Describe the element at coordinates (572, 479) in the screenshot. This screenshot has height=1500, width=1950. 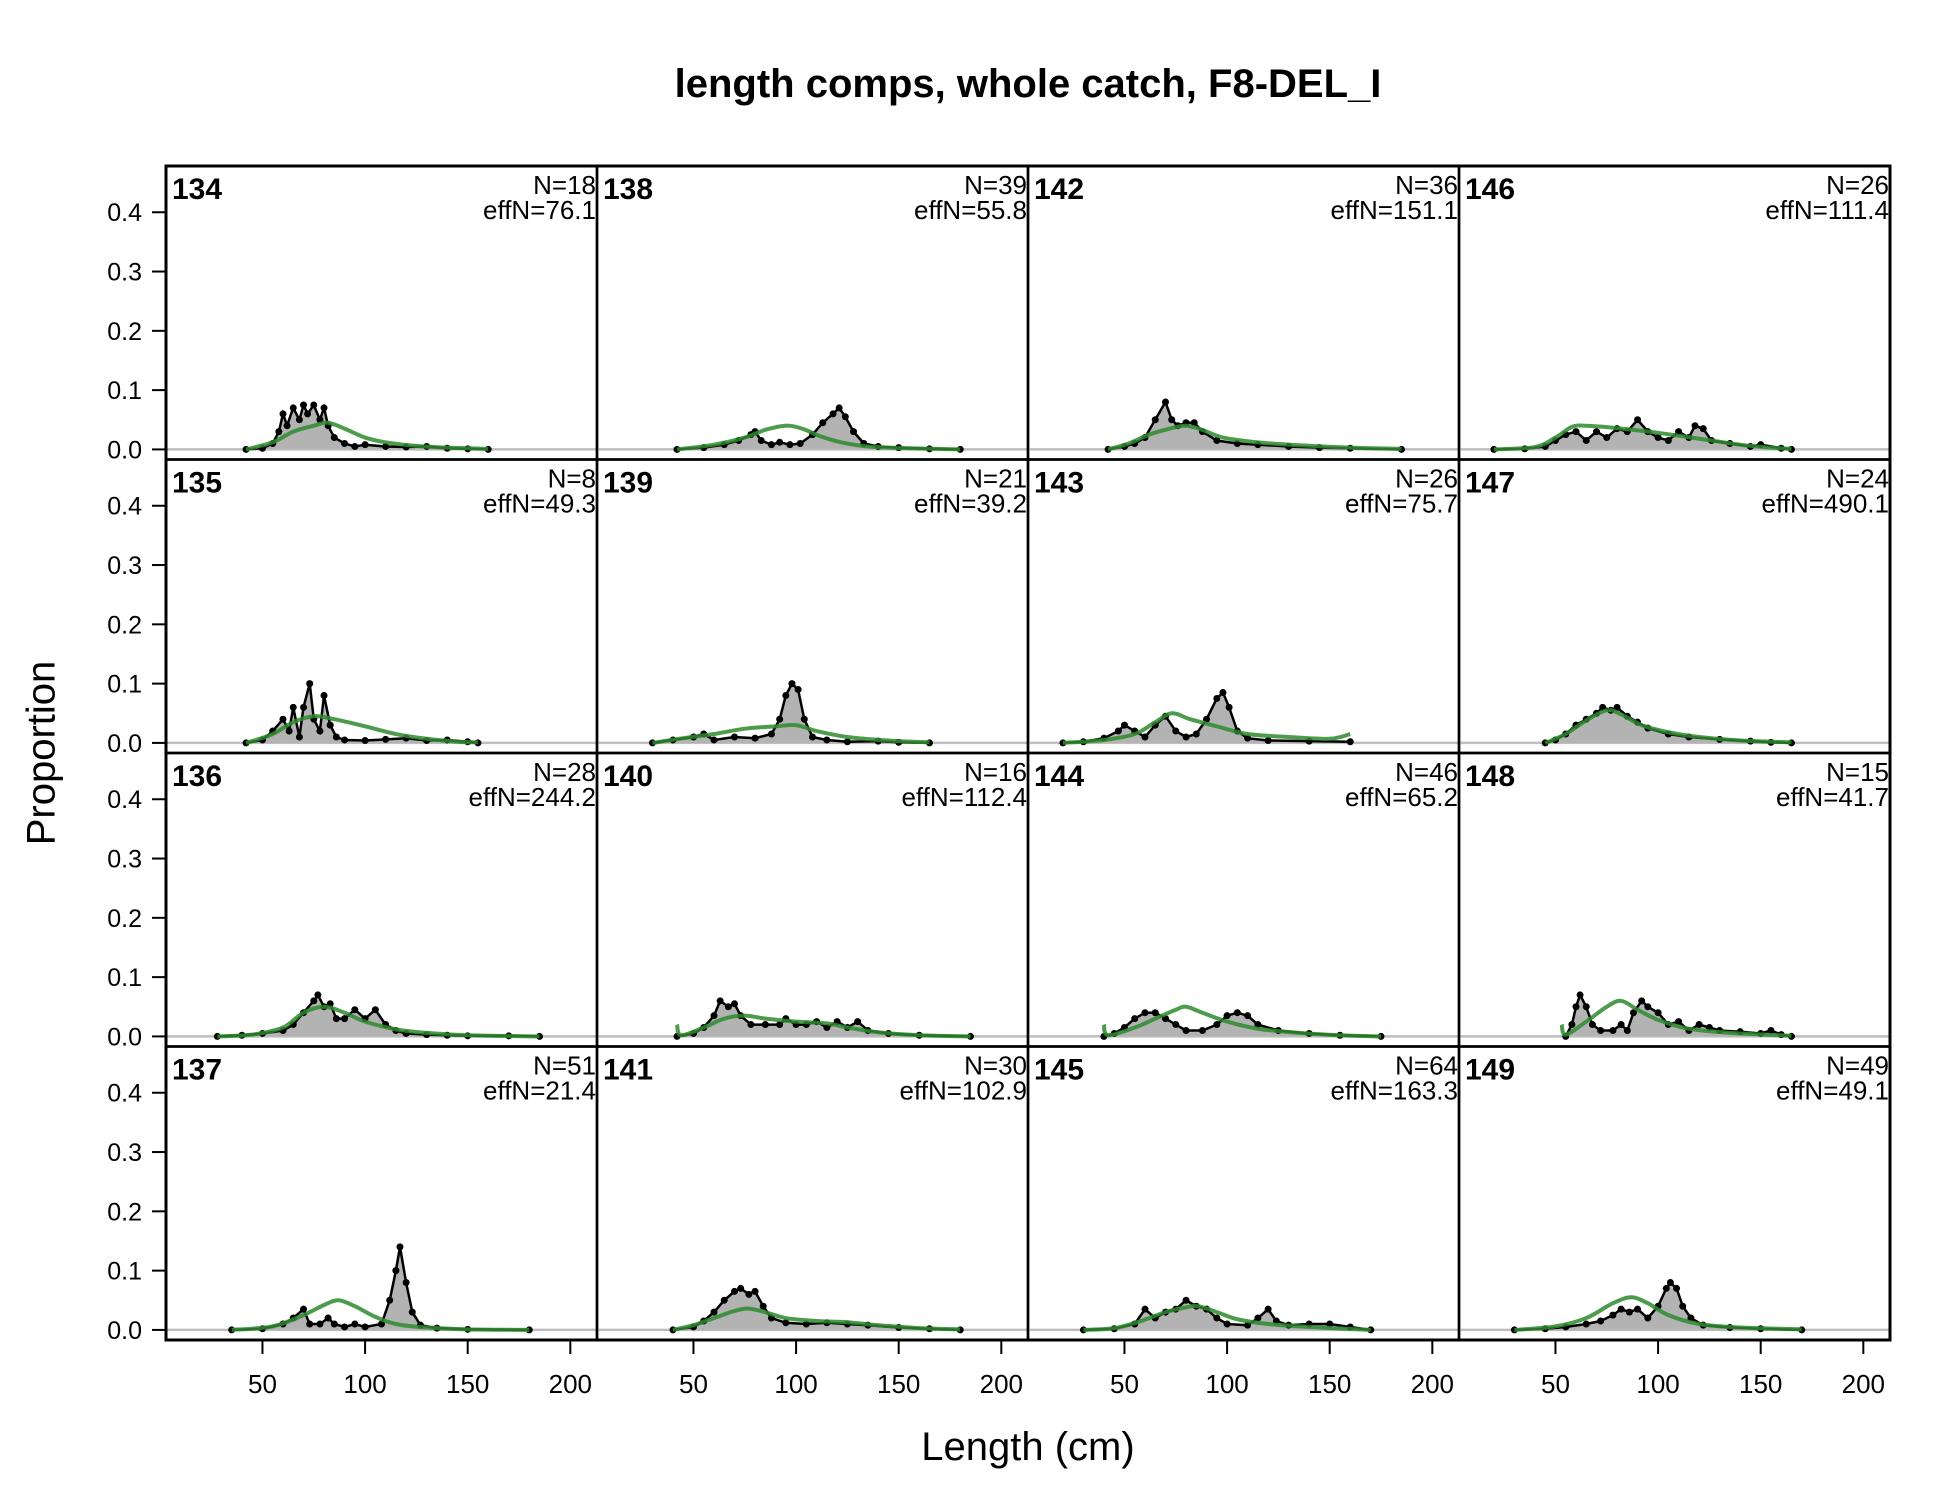
I see `sample-size-label: N=8` at that location.